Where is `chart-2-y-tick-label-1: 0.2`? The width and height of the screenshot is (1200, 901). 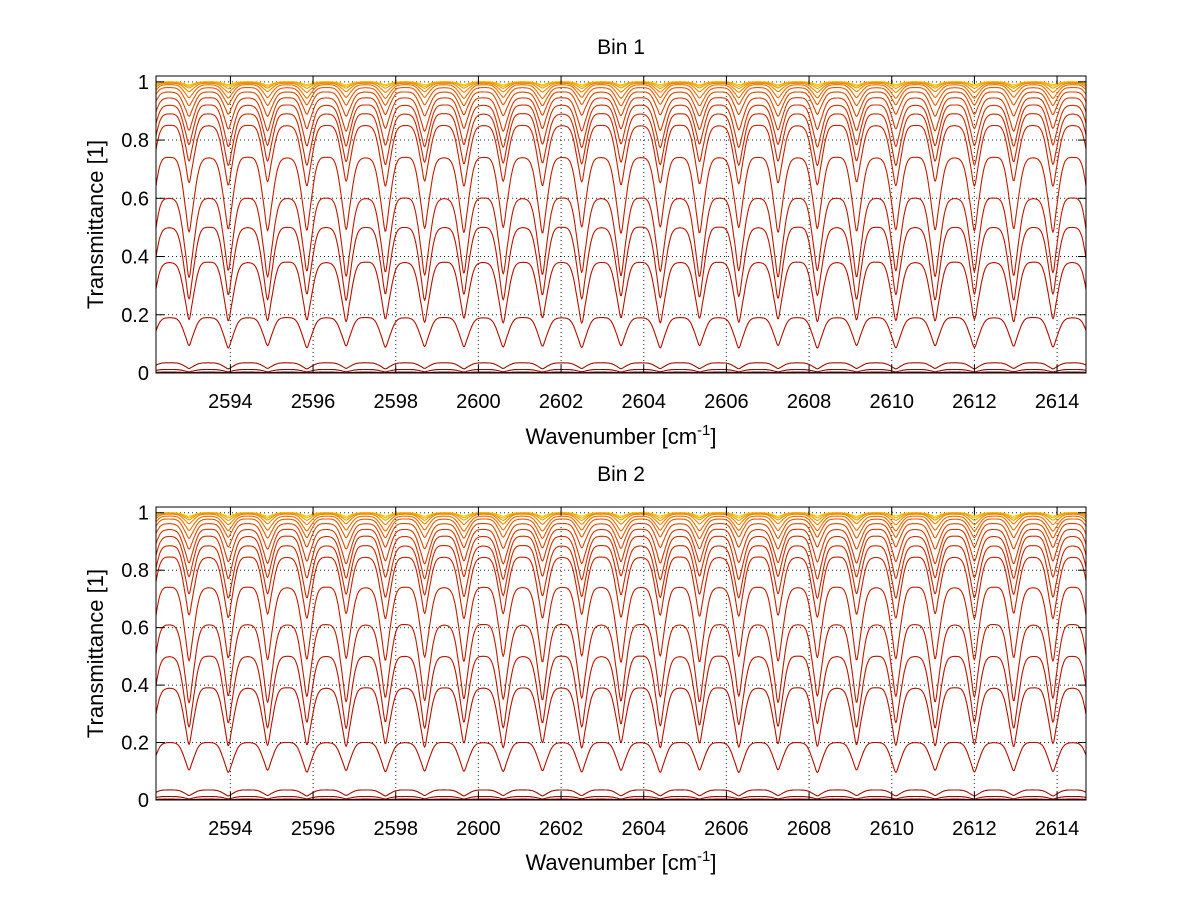 chart-2-y-tick-label-1: 0.2 is located at coordinates (135, 744).